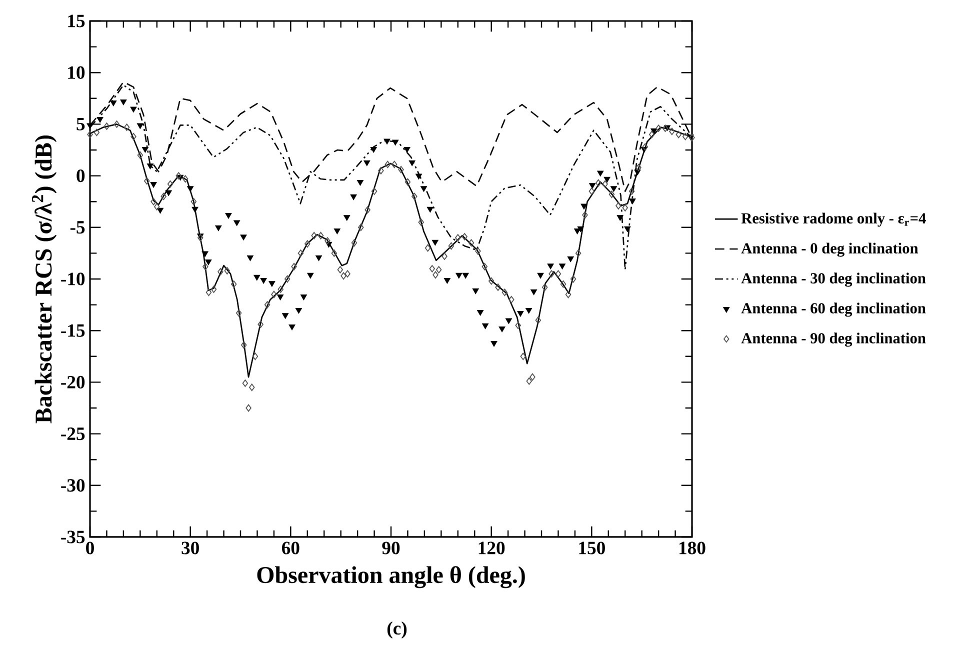 The width and height of the screenshot is (974, 659). I want to click on x-tick-label: 60, so click(291, 548).